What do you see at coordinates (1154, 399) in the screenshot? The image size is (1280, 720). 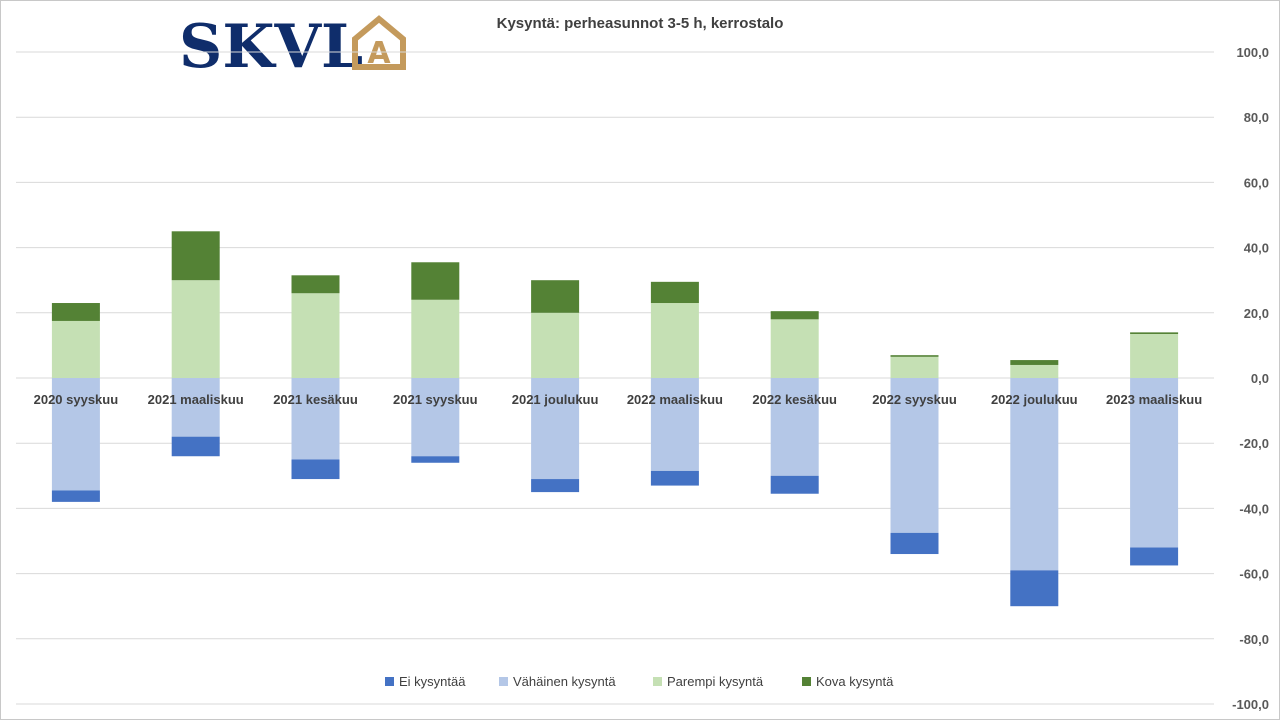 I see `category-label: 2023 maaliskuu` at bounding box center [1154, 399].